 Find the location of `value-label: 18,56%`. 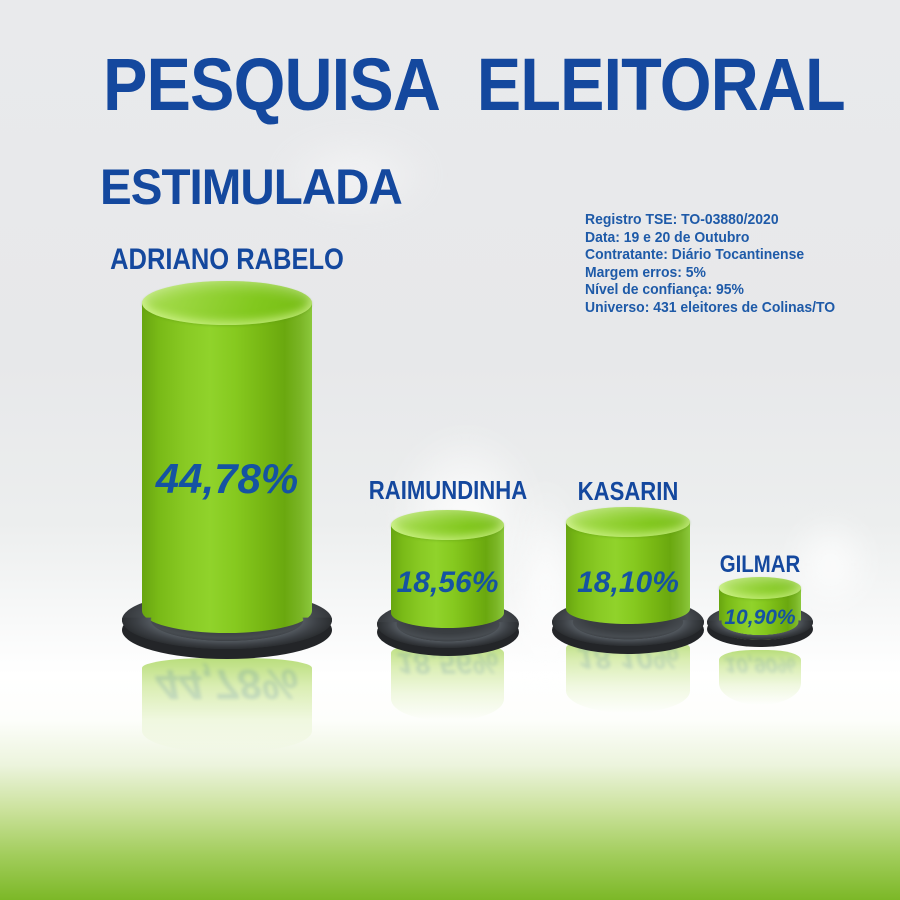

value-label: 18,56% is located at coordinates (447, 582).